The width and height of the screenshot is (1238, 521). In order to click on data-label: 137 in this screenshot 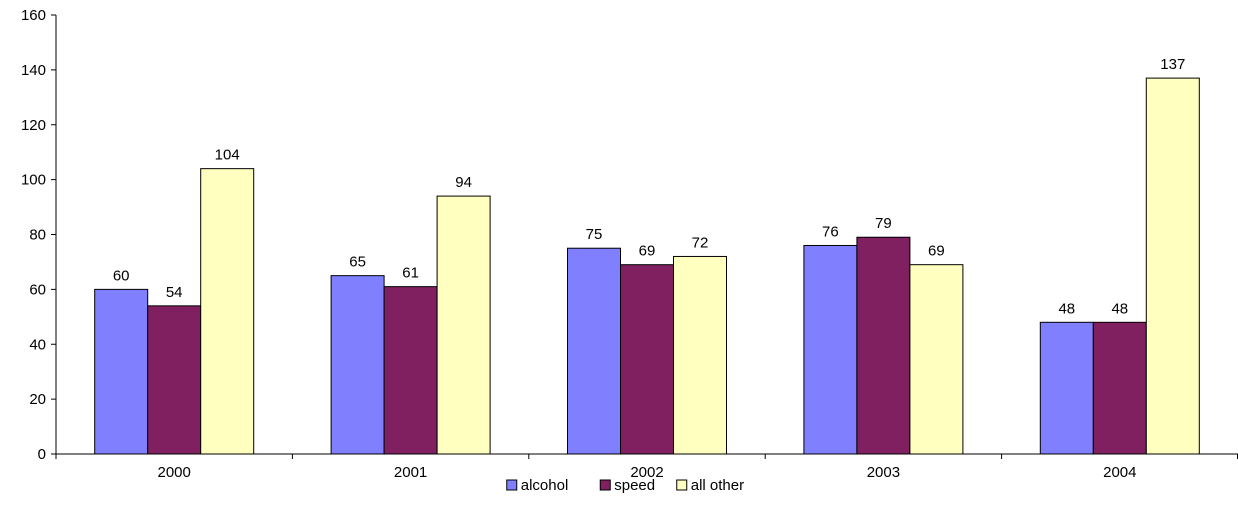, I will do `click(1172, 64)`.